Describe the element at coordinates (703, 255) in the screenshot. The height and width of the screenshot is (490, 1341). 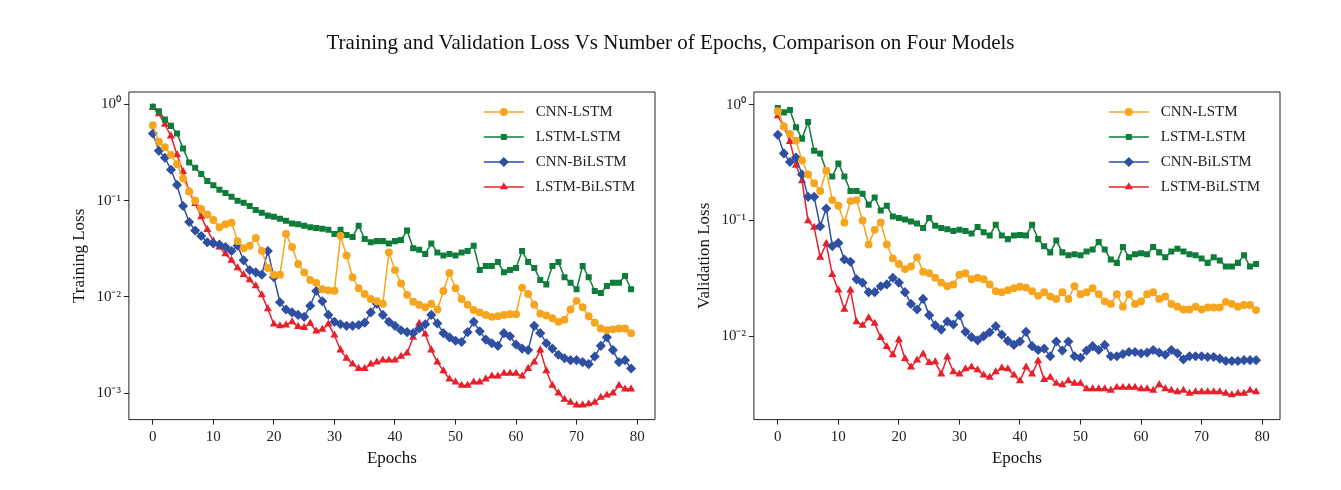
I see `y-axis-title: Validation Loss` at that location.